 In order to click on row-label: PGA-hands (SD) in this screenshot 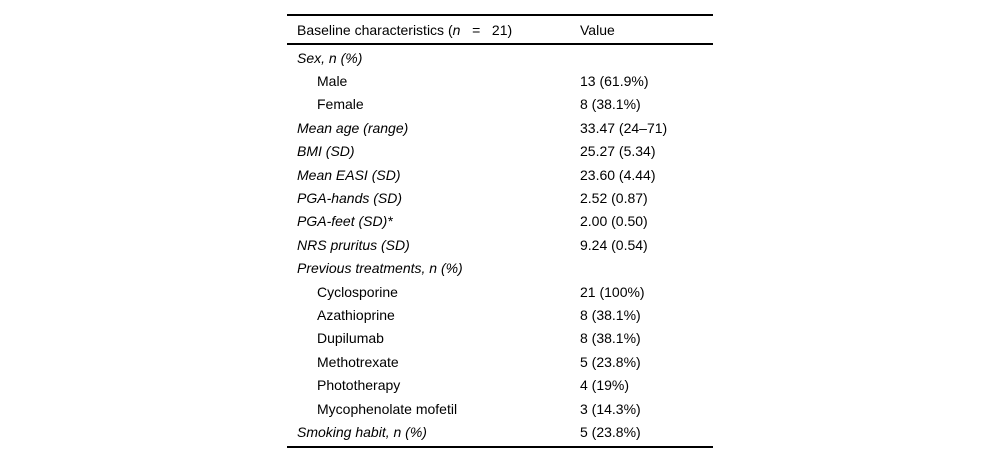, I will do `click(350, 198)`.